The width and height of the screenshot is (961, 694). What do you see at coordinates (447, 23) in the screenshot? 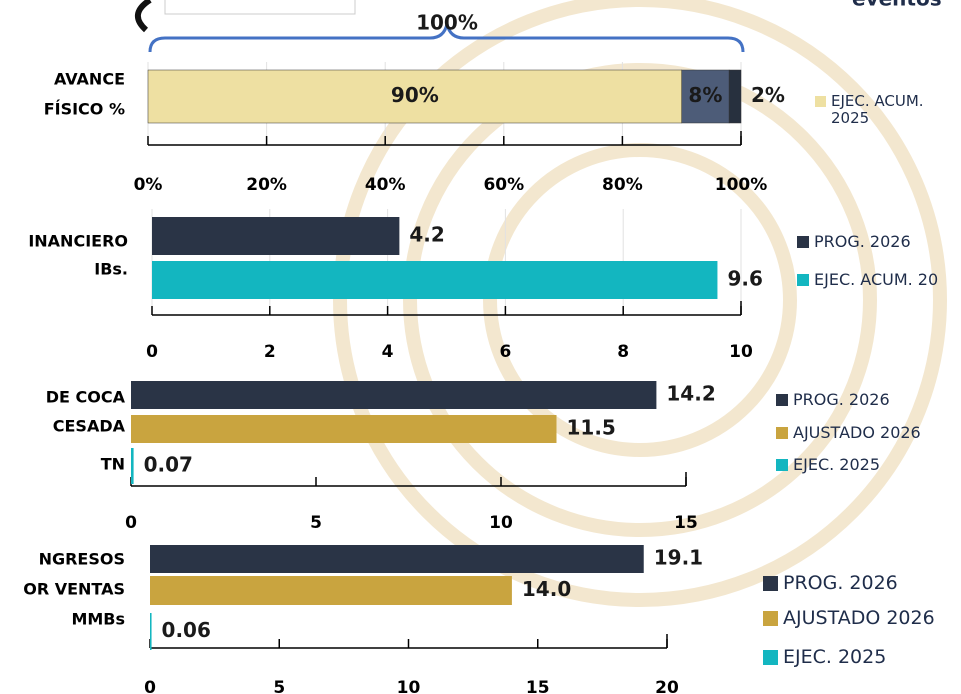
I see `annotation: 100%` at bounding box center [447, 23].